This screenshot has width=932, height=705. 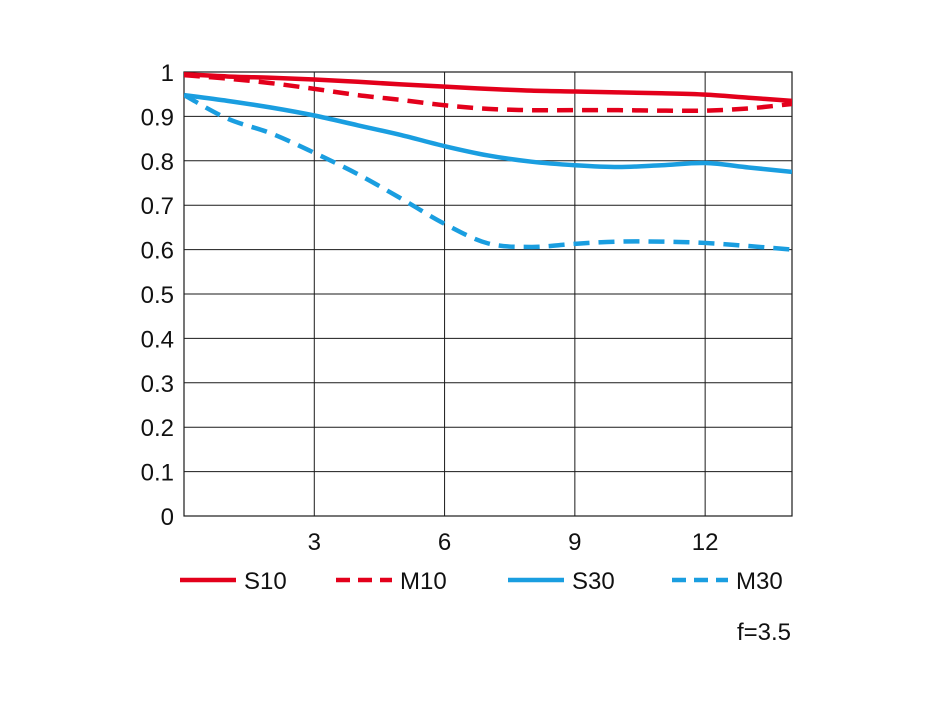 I want to click on y-tick-label: 0.9, so click(x=157, y=117).